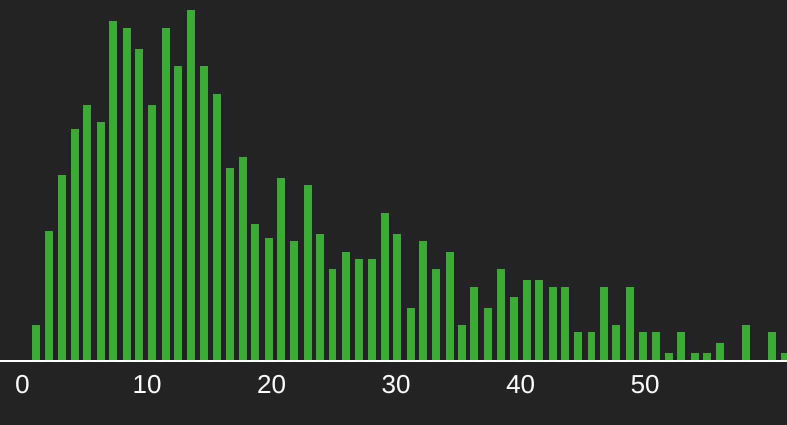  Describe the element at coordinates (271, 384) in the screenshot. I see `x-tick-label: 20` at that location.